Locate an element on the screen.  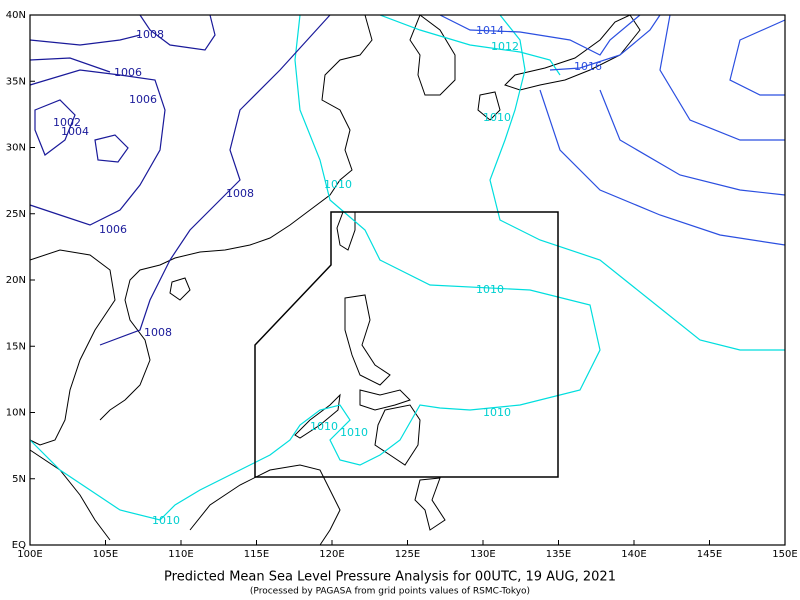
isobar-label: 1012 is located at coordinates (505, 46).